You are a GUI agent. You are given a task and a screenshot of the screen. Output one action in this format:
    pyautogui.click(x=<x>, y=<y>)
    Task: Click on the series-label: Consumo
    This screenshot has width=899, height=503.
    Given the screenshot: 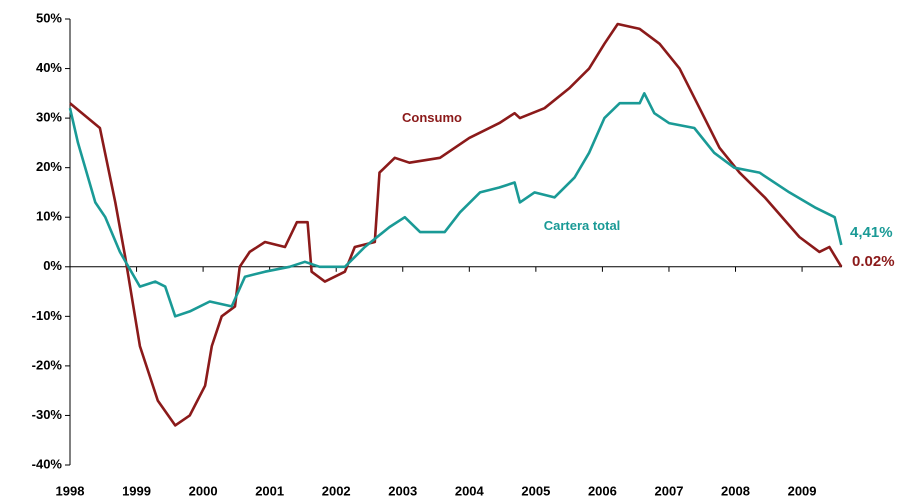 What is the action you would take?
    pyautogui.click(x=432, y=117)
    